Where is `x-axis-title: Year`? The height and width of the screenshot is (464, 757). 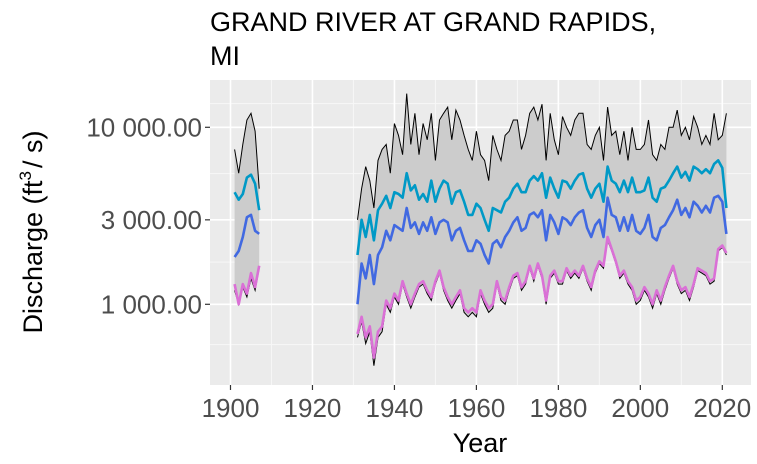 x-axis-title: Year is located at coordinates (480, 443).